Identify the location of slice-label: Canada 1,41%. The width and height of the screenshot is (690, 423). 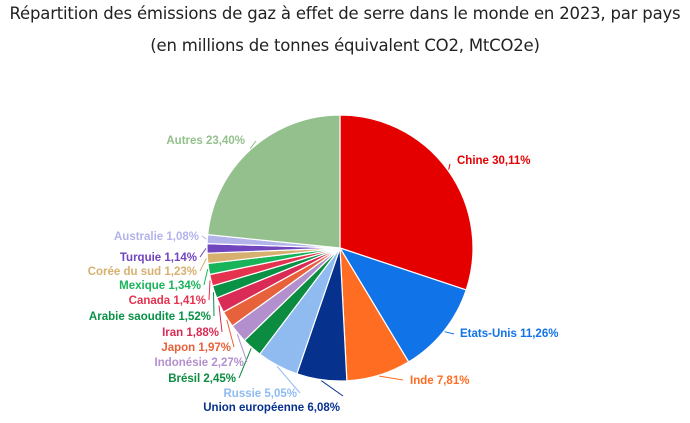
(167, 301).